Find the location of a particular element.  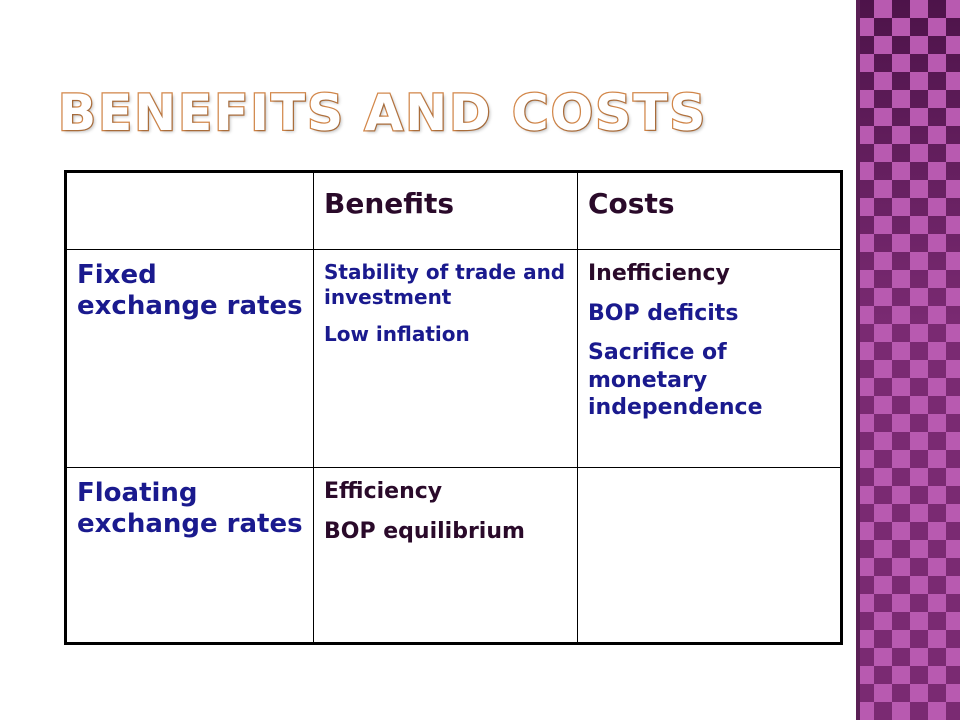

table-header-row: Benefits Costs is located at coordinates (453, 210).